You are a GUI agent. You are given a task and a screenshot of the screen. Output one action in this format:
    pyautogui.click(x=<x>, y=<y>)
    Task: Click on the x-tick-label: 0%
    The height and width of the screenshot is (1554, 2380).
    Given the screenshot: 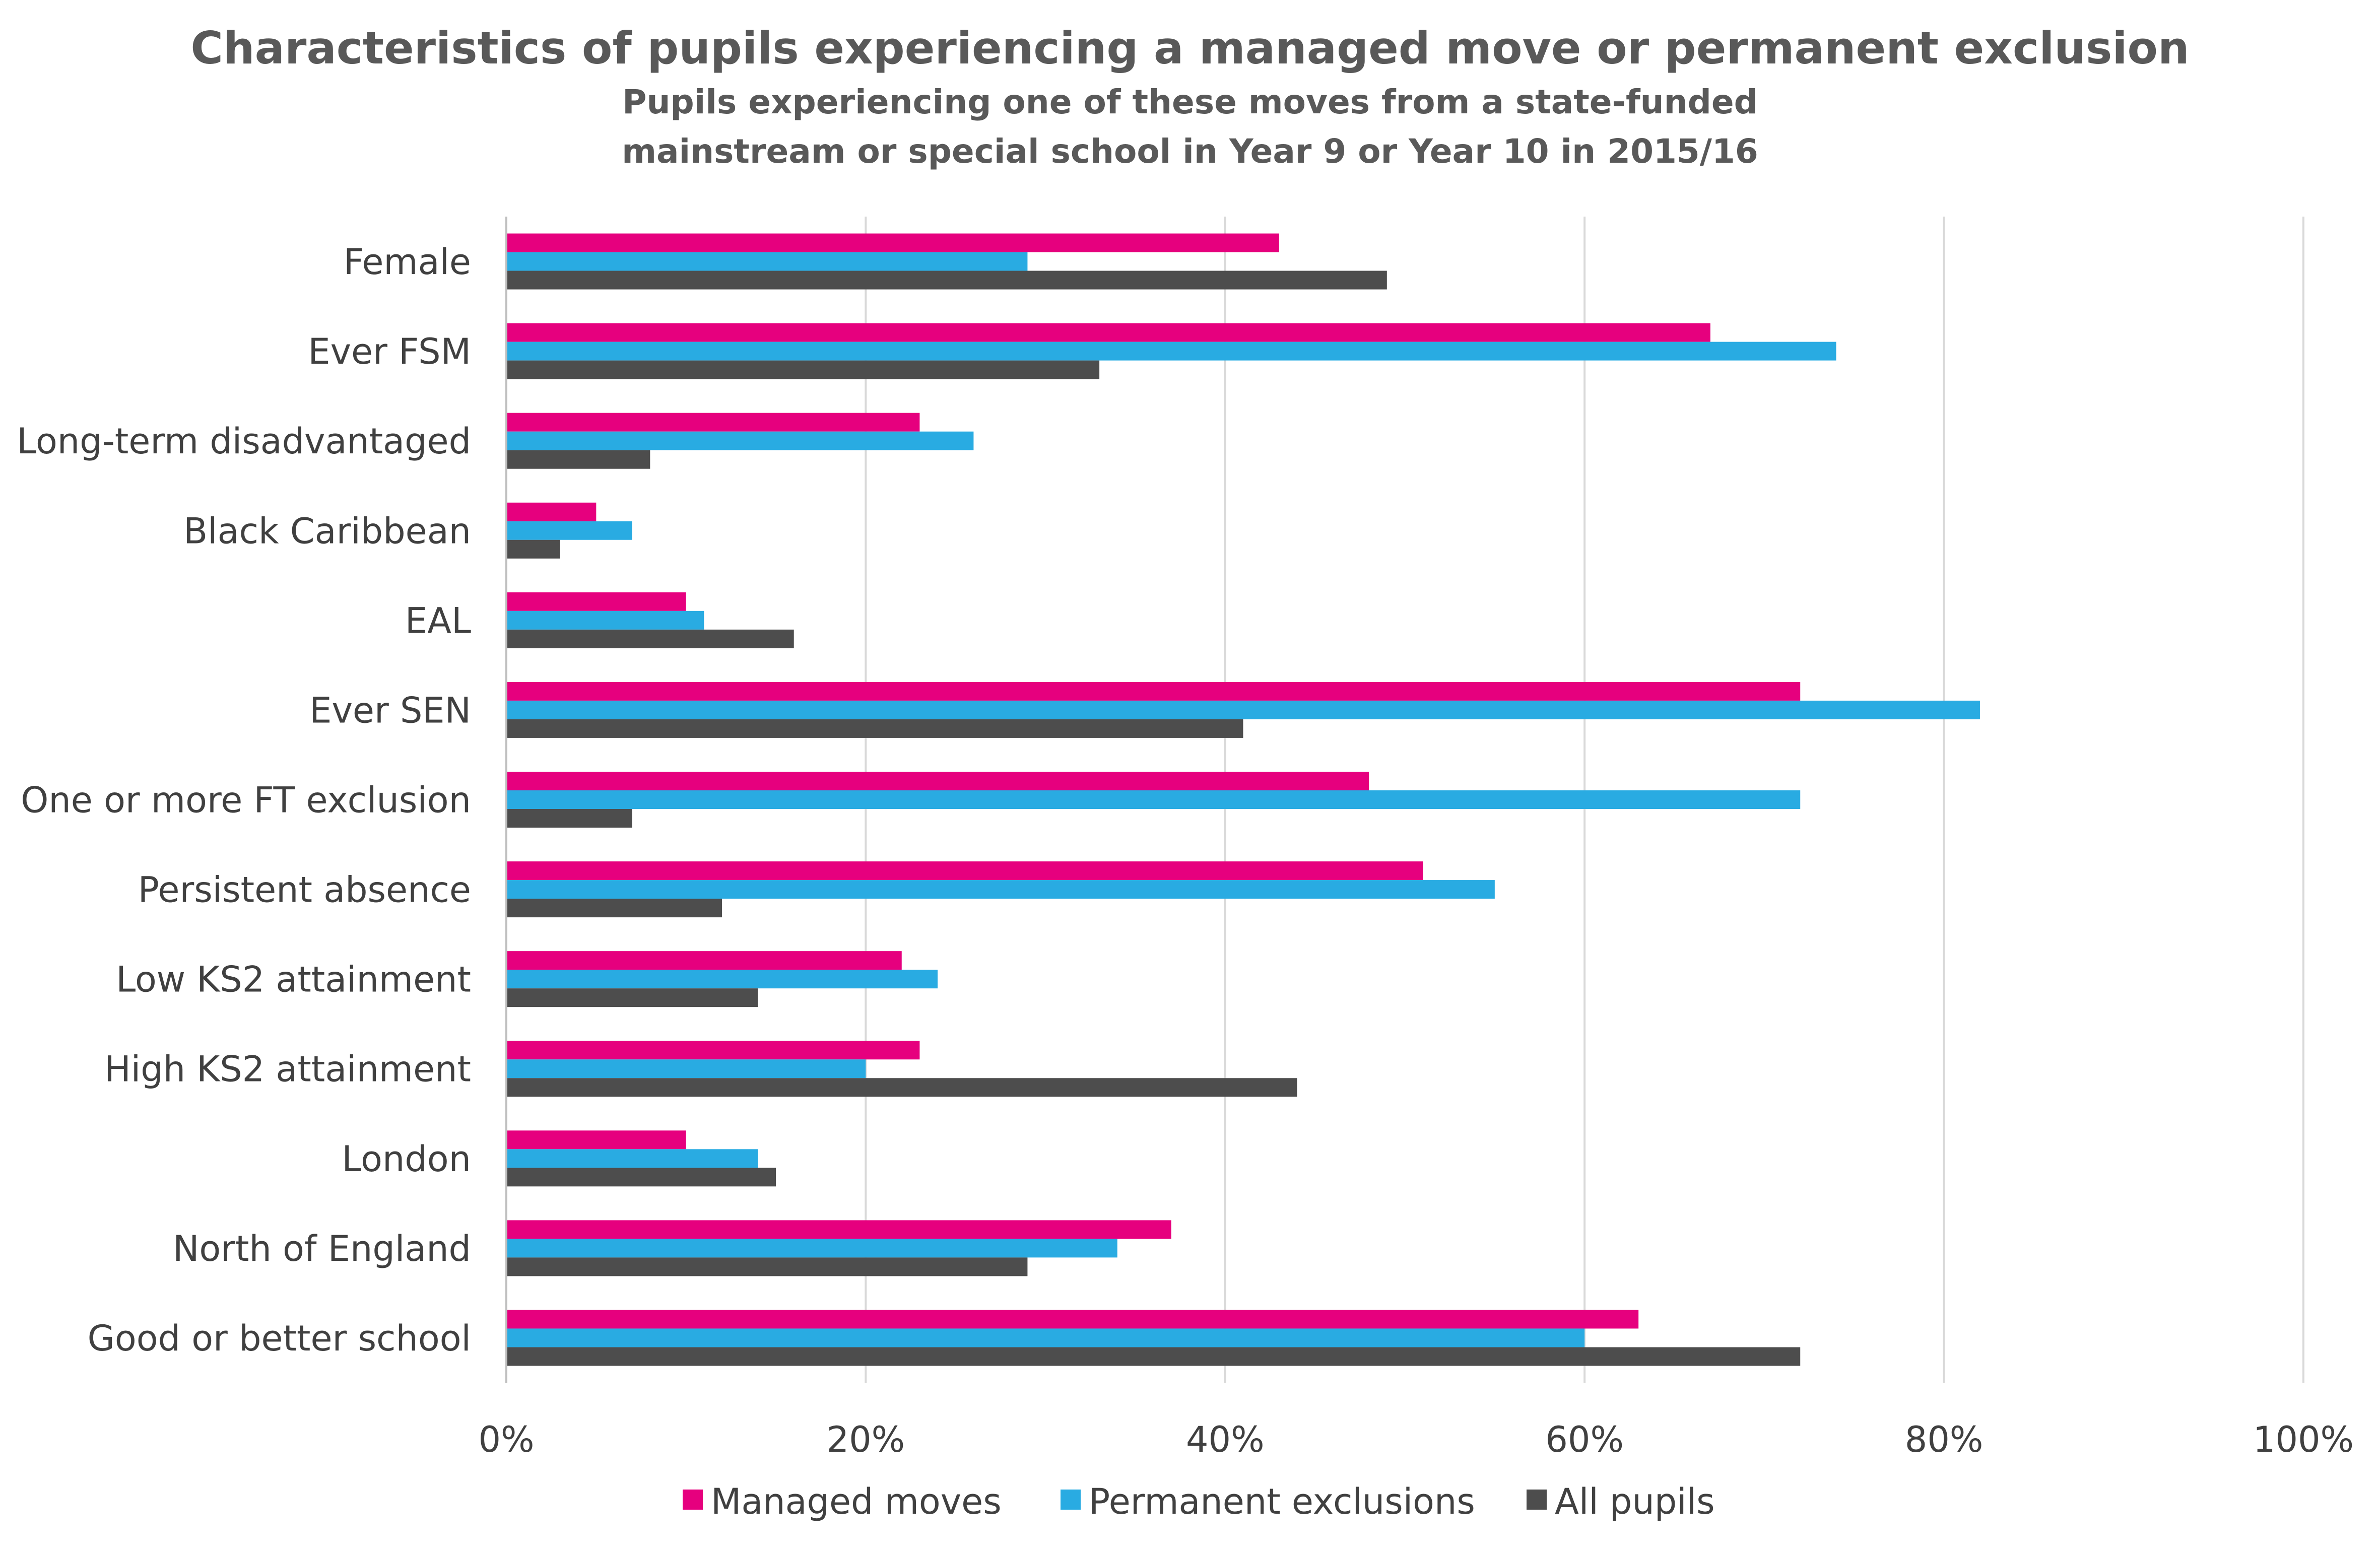 What is the action you would take?
    pyautogui.click(x=506, y=1439)
    